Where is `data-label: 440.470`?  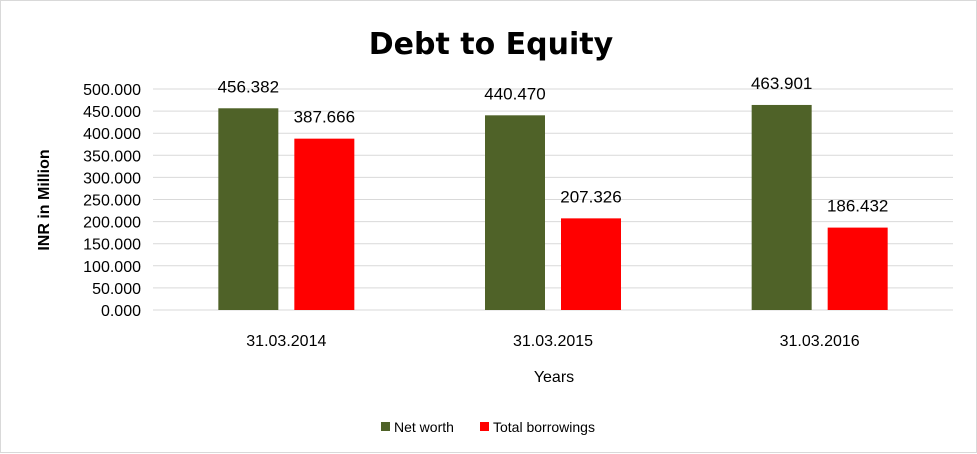 data-label: 440.470 is located at coordinates (514, 93).